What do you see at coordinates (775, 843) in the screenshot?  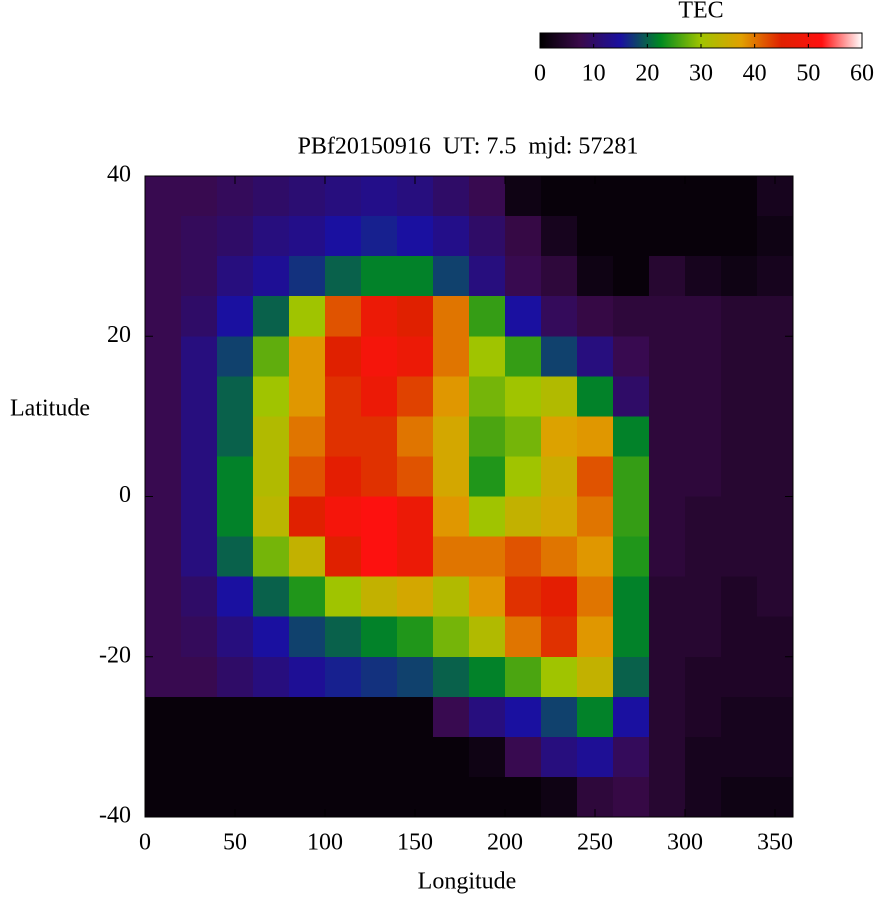 I see `x-tick-label: 350` at bounding box center [775, 843].